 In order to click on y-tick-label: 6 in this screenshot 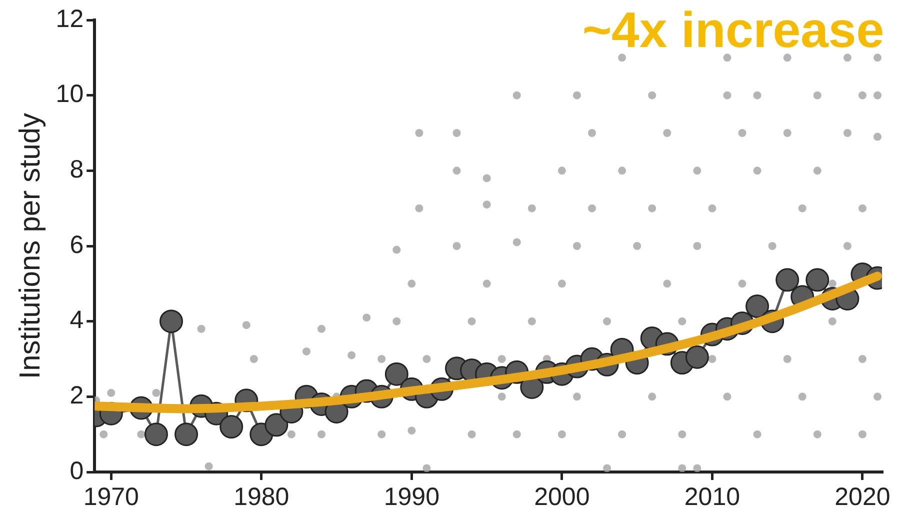, I will do `click(77, 244)`.